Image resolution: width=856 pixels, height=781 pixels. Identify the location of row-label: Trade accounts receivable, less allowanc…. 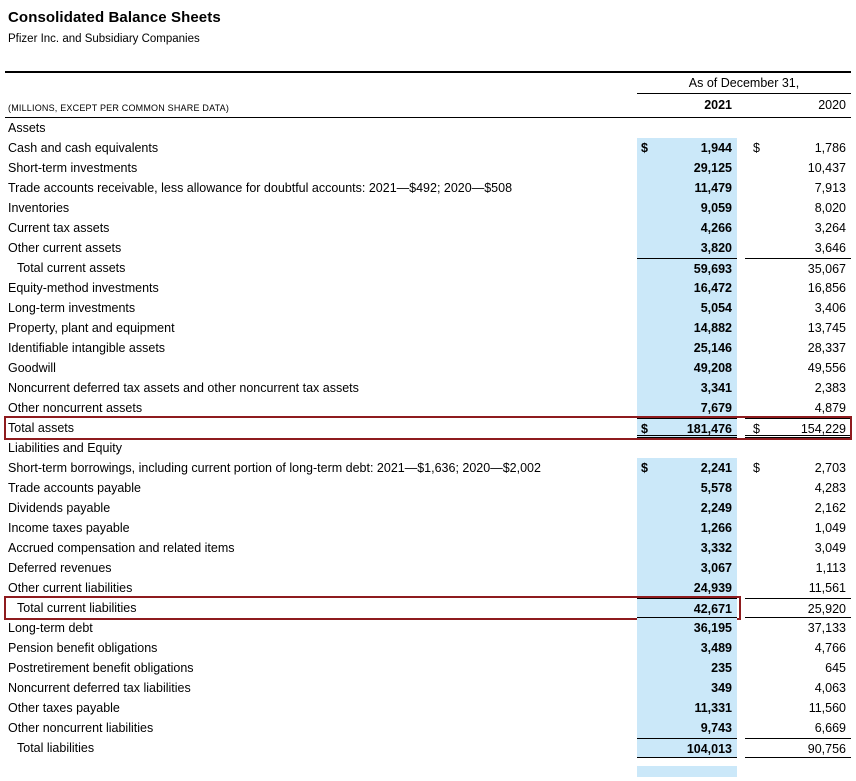
(260, 188).